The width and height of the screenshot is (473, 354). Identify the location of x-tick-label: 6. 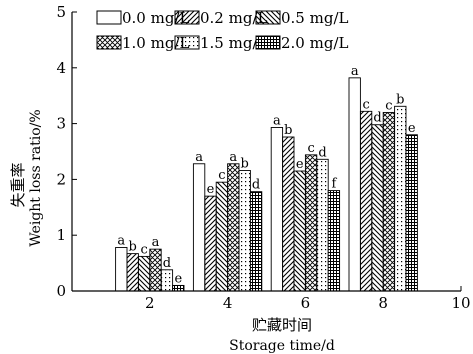
(306, 303).